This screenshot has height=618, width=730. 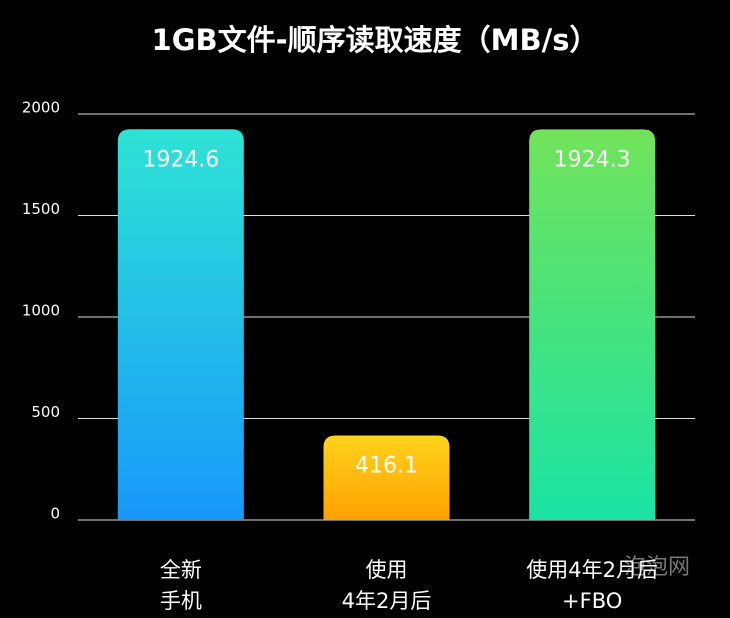 What do you see at coordinates (41, 209) in the screenshot?
I see `y-tick-label: 1500` at bounding box center [41, 209].